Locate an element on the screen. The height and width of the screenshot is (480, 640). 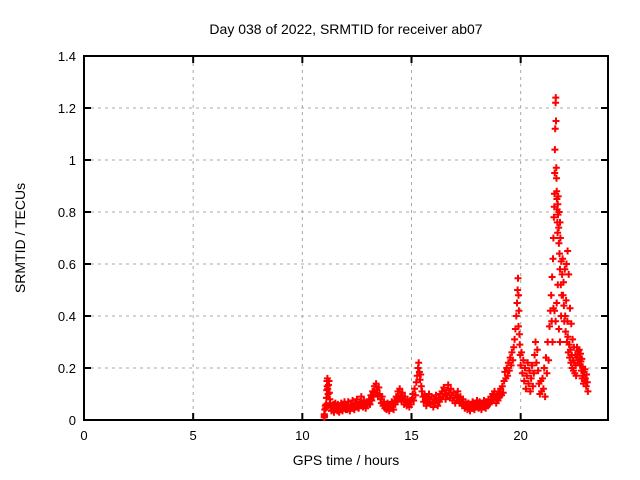
x-axis-label: GPS time / hours is located at coordinates (346, 460).